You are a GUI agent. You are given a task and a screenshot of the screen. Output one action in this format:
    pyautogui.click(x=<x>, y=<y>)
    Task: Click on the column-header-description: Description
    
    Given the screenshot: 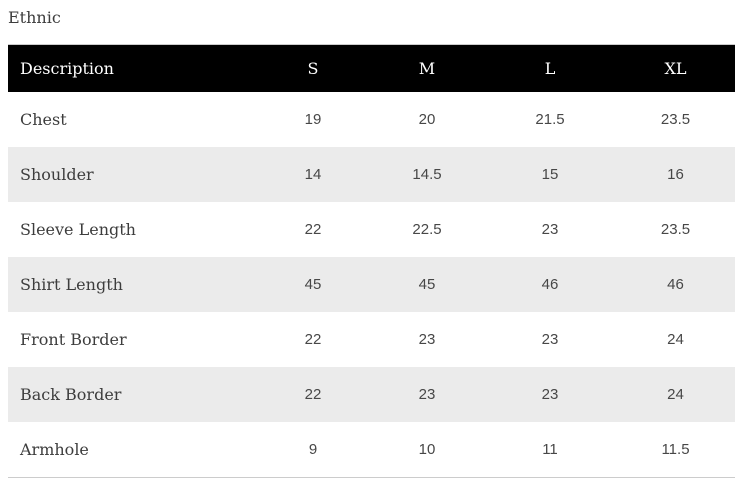 What is the action you would take?
    pyautogui.click(x=132, y=68)
    